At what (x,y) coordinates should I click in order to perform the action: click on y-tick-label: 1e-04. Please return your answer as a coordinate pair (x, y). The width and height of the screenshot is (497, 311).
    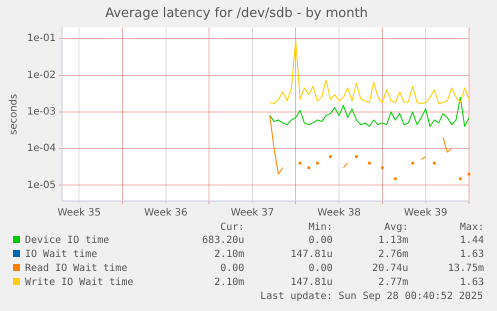
    Looking at the image, I should click on (41, 148).